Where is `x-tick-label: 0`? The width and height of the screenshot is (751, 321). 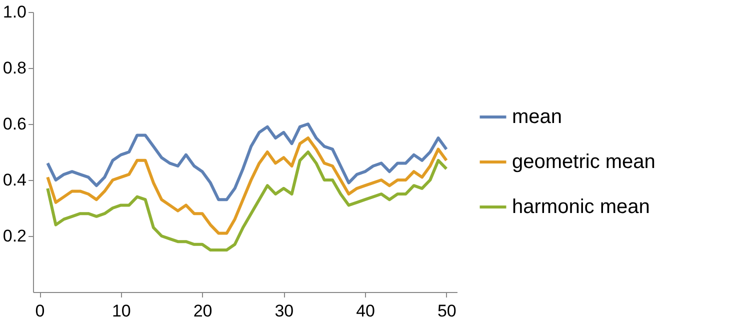
x-tick-label: 0 is located at coordinates (40, 311).